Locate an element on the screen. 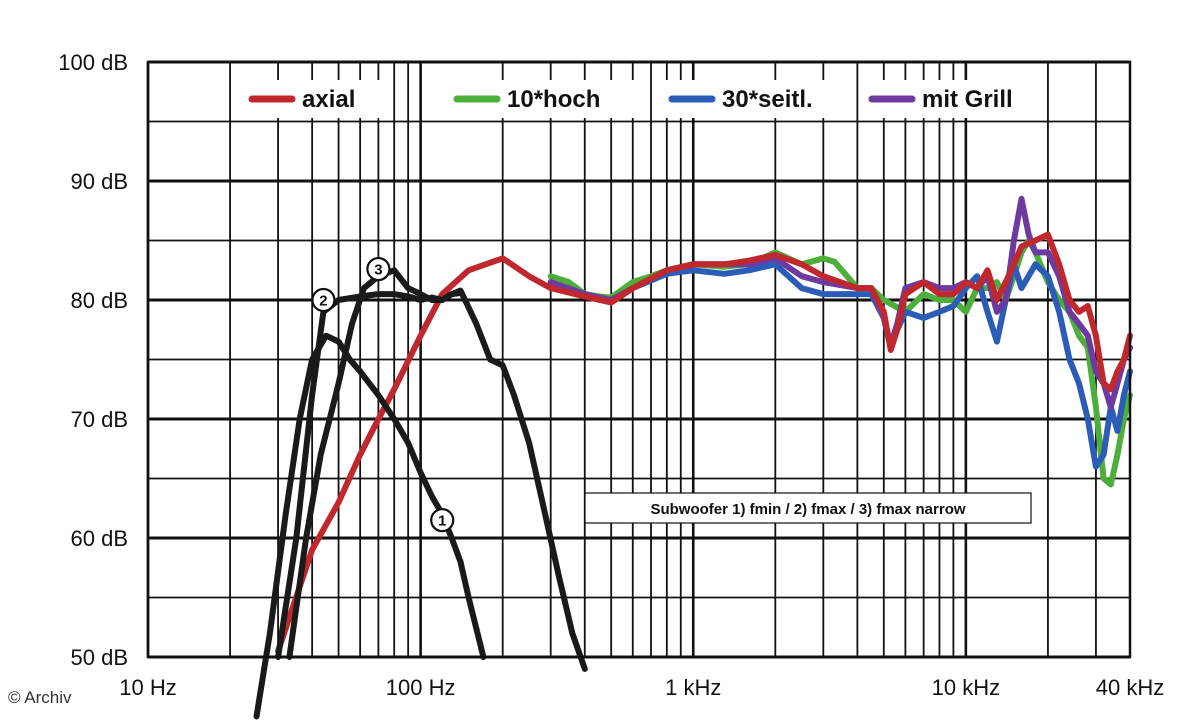 Image resolution: width=1200 pixels, height=720 pixels. x-tick-label: 10 Hz is located at coordinates (147, 687).